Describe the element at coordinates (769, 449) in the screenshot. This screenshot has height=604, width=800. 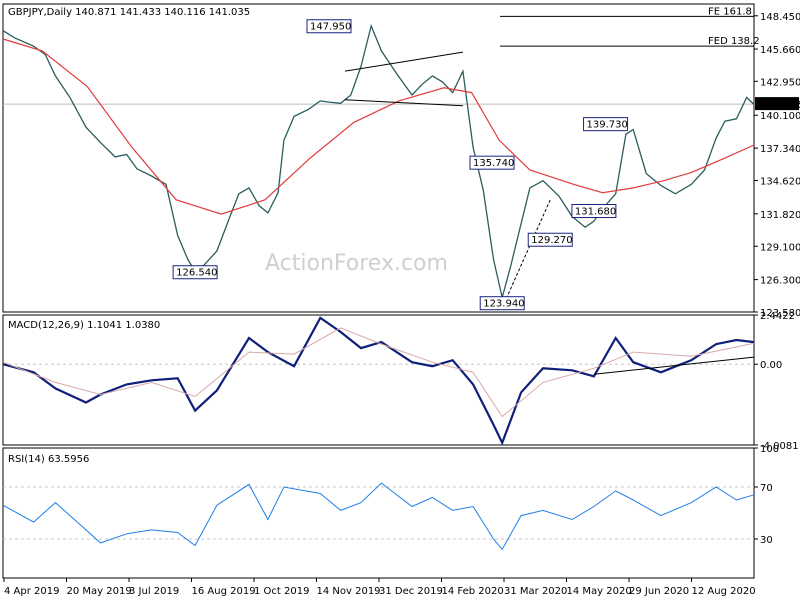
I see `rsi-axis-tick-label: 100` at that location.